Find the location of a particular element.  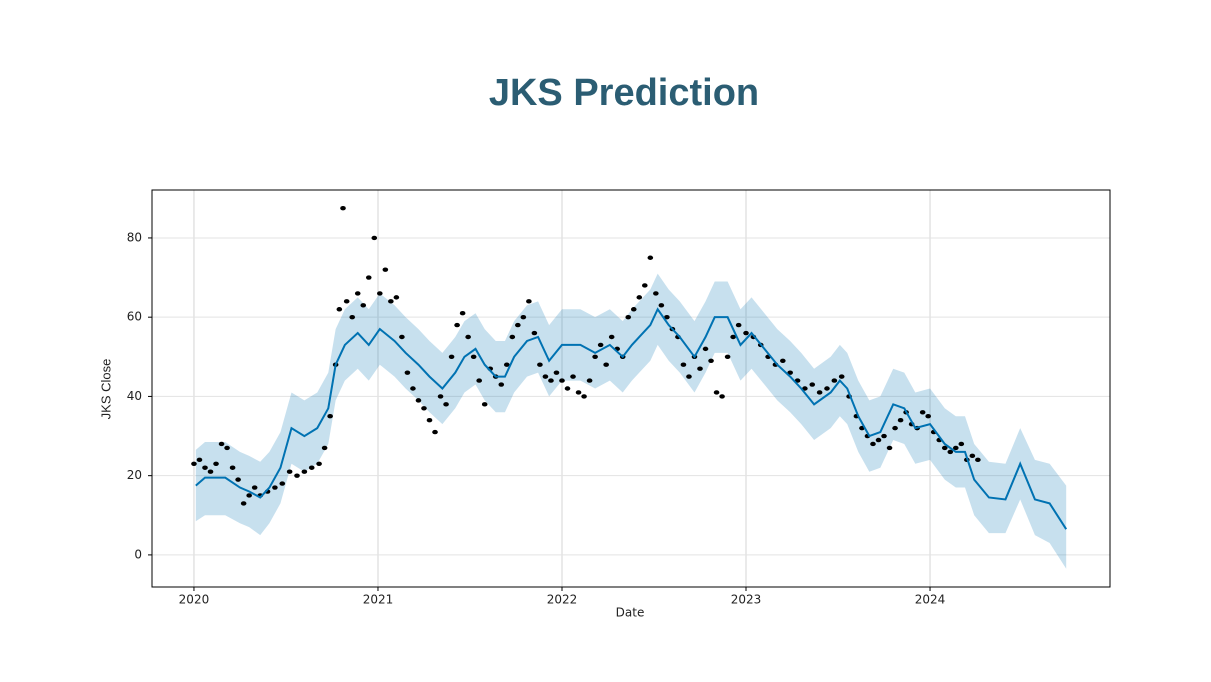

y-tick-label: 0 is located at coordinates (138, 554).